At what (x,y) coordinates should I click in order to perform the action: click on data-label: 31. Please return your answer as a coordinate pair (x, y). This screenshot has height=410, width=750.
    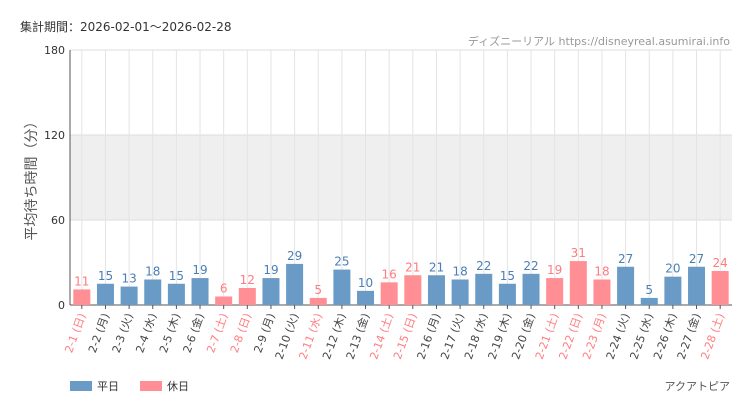
    Looking at the image, I should click on (578, 253).